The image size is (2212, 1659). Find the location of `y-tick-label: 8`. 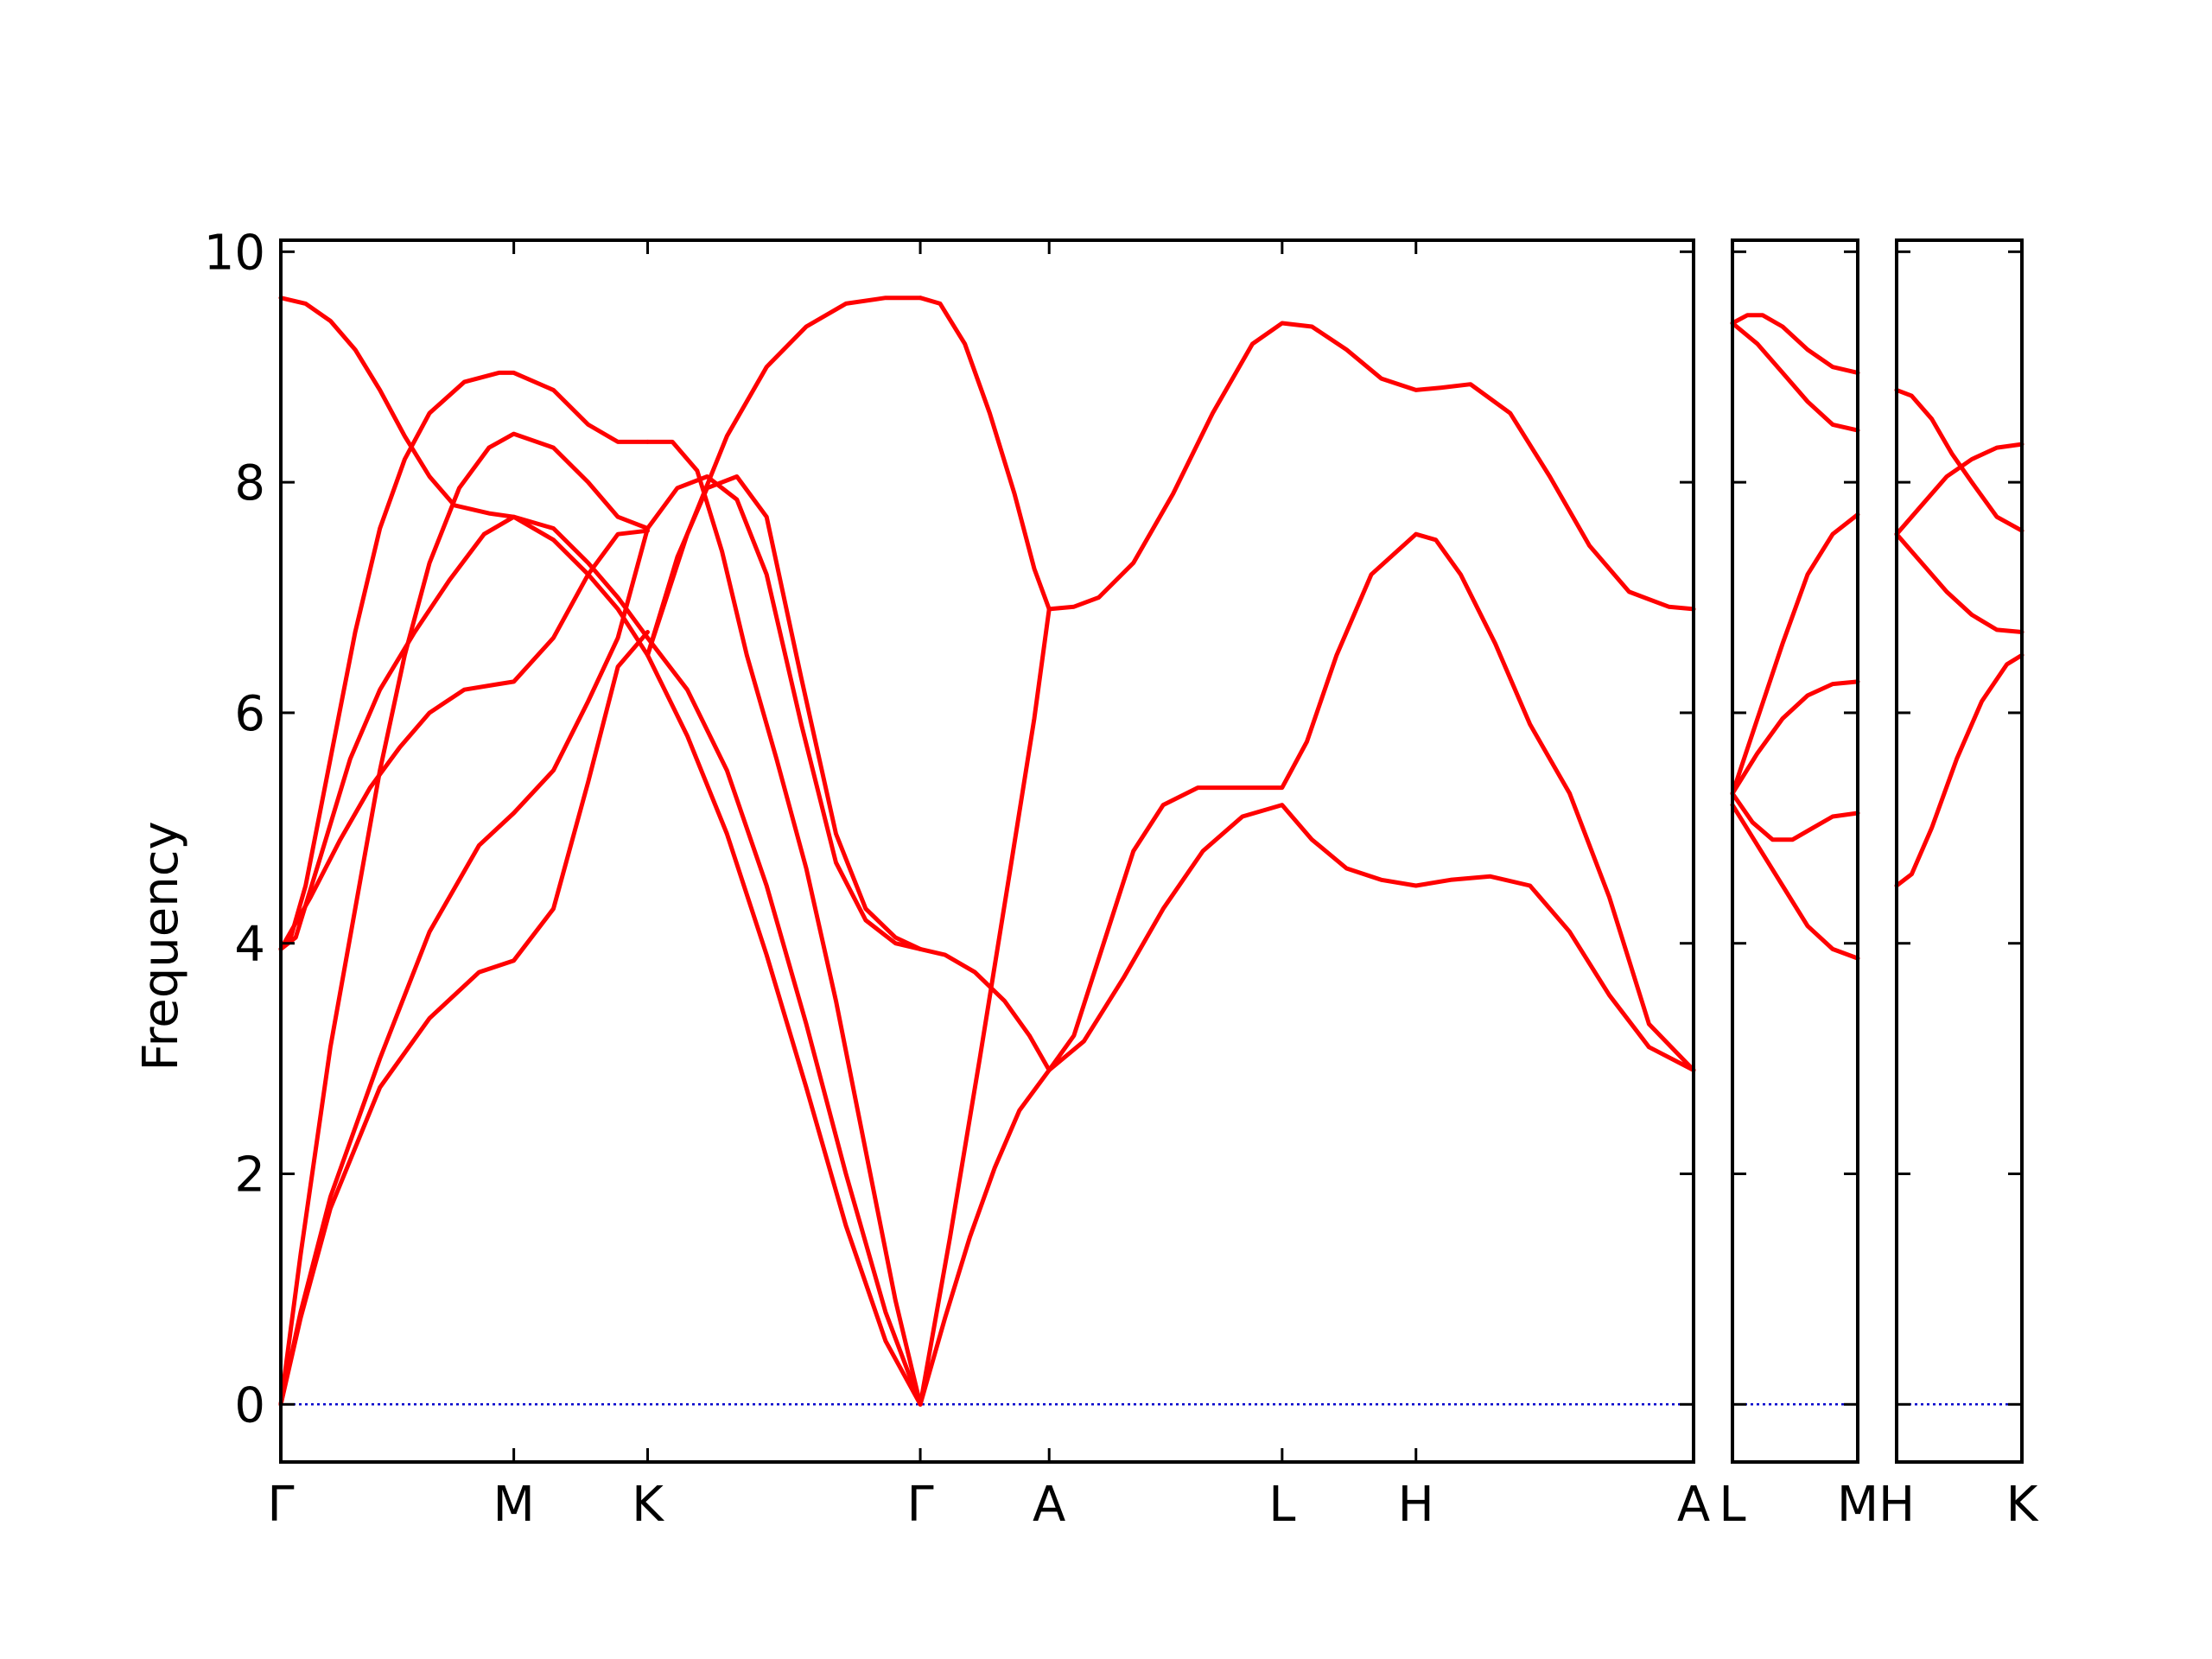

y-tick-label: 8 is located at coordinates (249, 483).